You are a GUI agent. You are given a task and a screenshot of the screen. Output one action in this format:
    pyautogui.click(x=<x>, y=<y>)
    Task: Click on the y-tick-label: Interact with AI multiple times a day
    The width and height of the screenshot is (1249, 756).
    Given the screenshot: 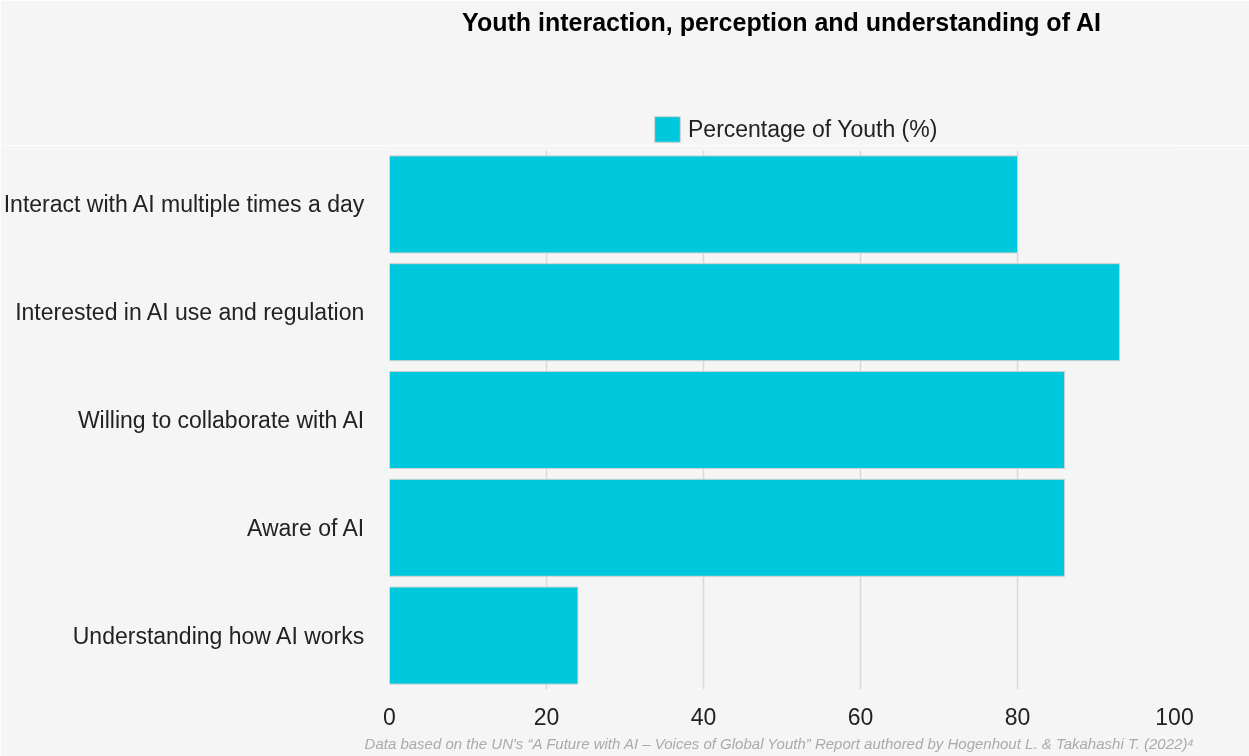 What is the action you would take?
    pyautogui.click(x=184, y=204)
    